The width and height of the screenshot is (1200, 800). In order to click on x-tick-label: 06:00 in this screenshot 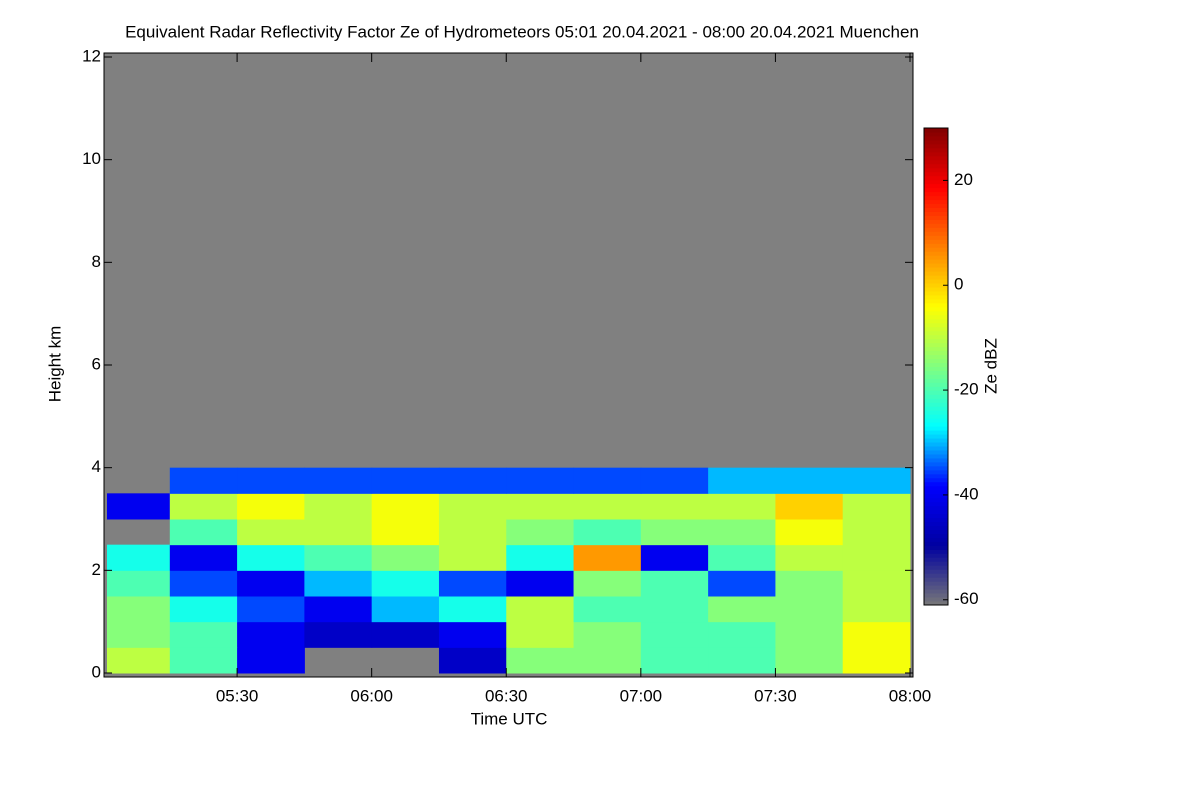, I will do `click(371, 695)`.